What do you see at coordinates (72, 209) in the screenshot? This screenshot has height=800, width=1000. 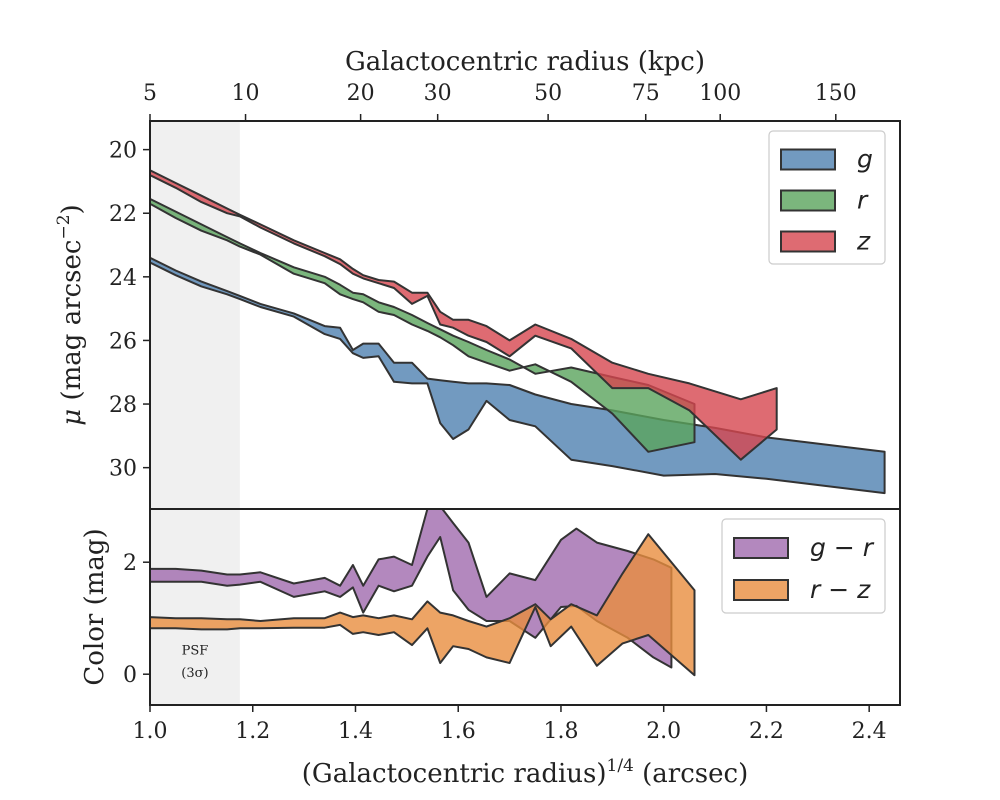 I see `y-axis-title-close: )` at bounding box center [72, 209].